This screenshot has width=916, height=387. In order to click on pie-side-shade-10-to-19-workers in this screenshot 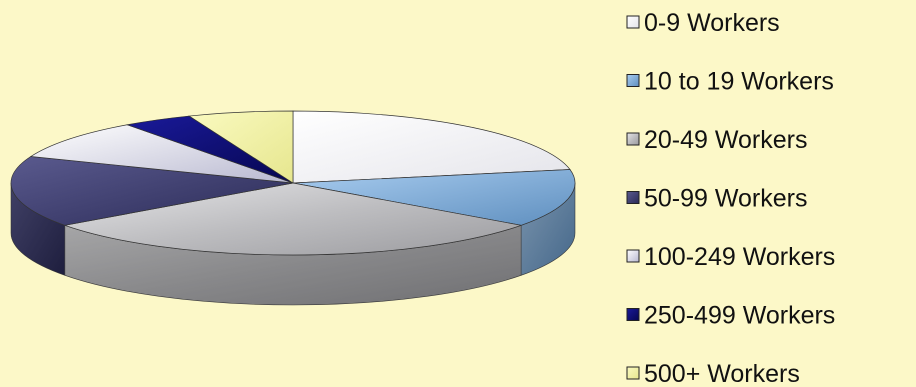, I will do `click(548, 229)`.